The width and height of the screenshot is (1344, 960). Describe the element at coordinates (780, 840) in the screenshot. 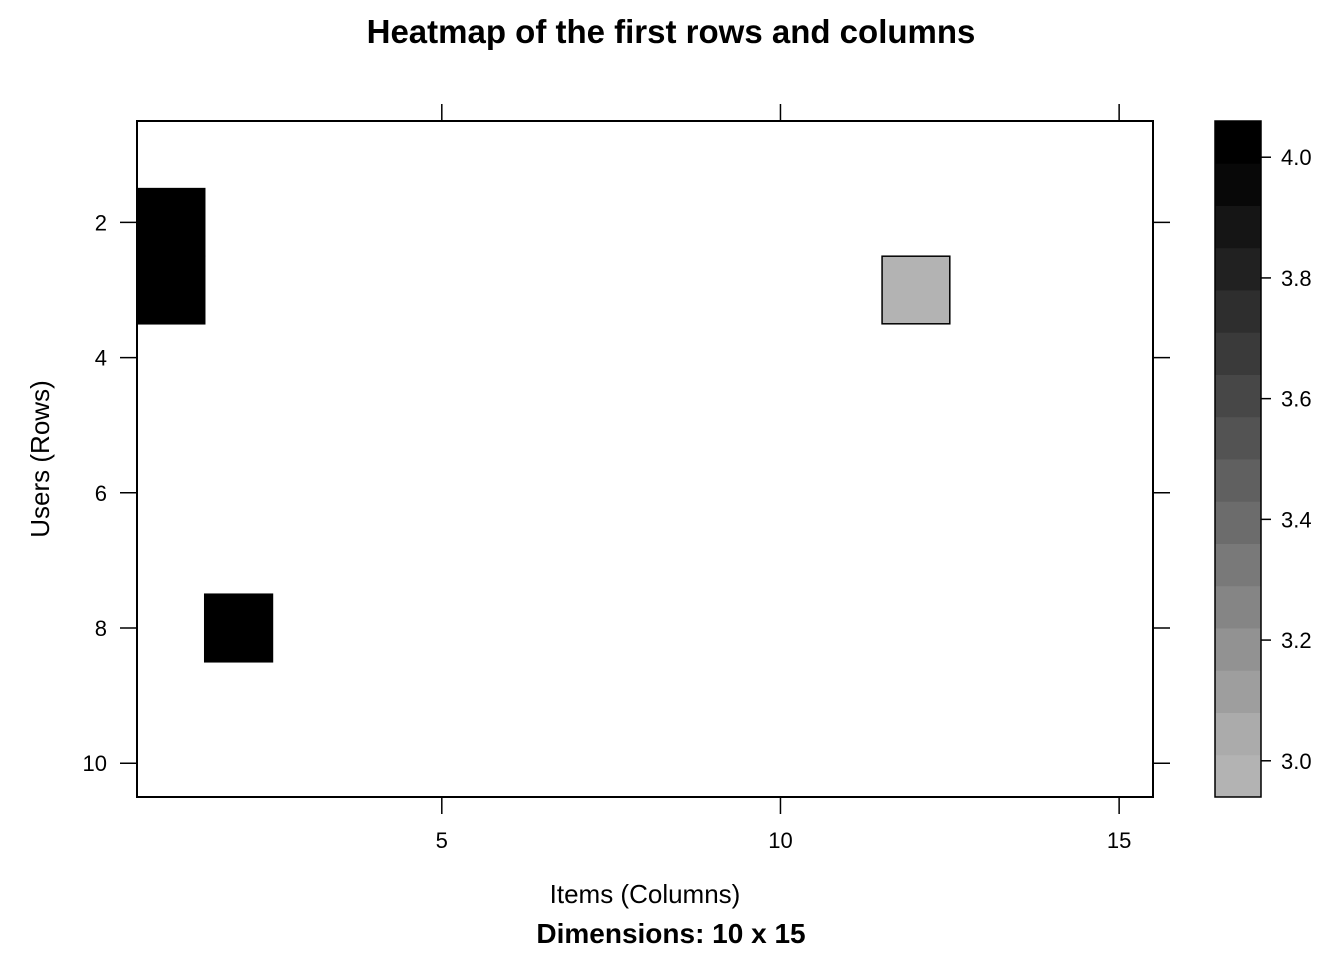

I see `x-tick-label: 10` at that location.